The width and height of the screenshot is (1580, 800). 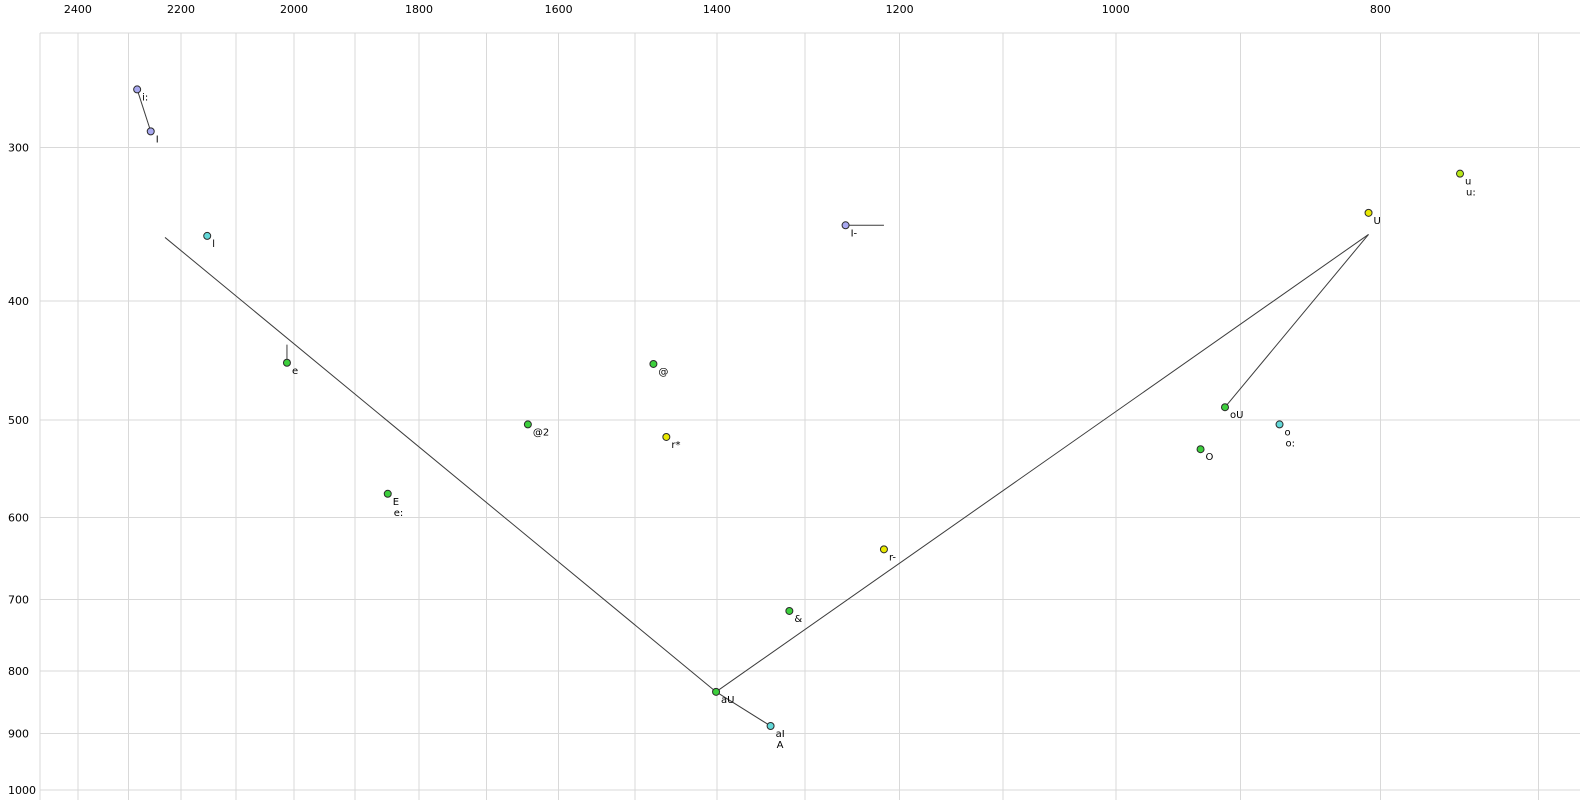 What do you see at coordinates (675, 445) in the screenshot?
I see `point-label-r*: r*` at bounding box center [675, 445].